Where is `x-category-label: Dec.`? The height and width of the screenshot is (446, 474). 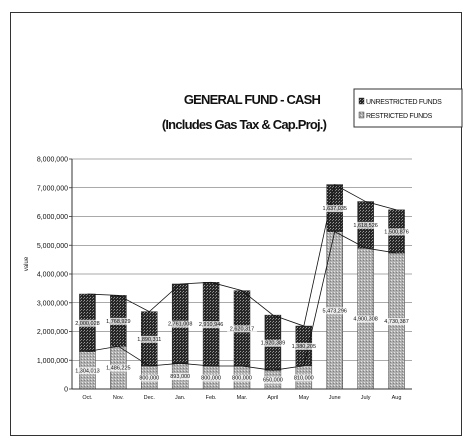 x-category-label: Dec. is located at coordinates (150, 398).